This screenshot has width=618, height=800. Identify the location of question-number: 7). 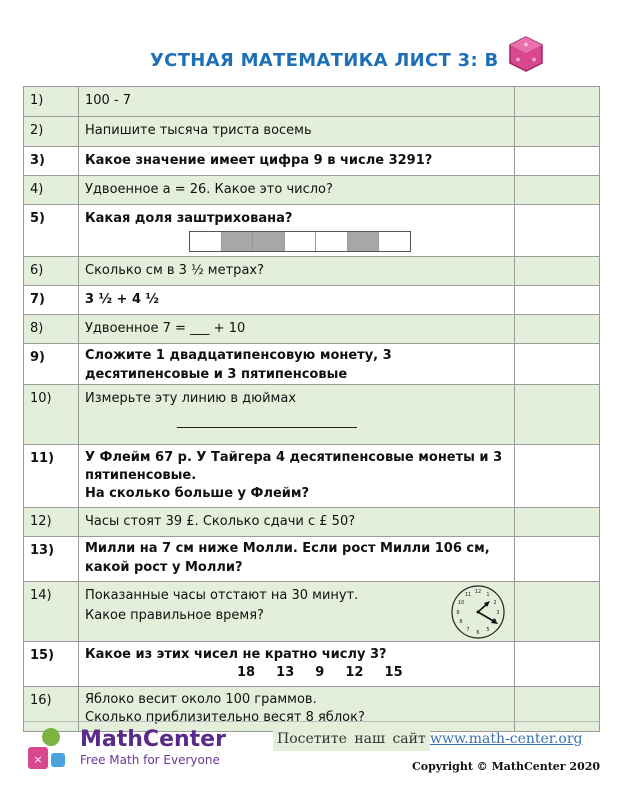
(51, 300).